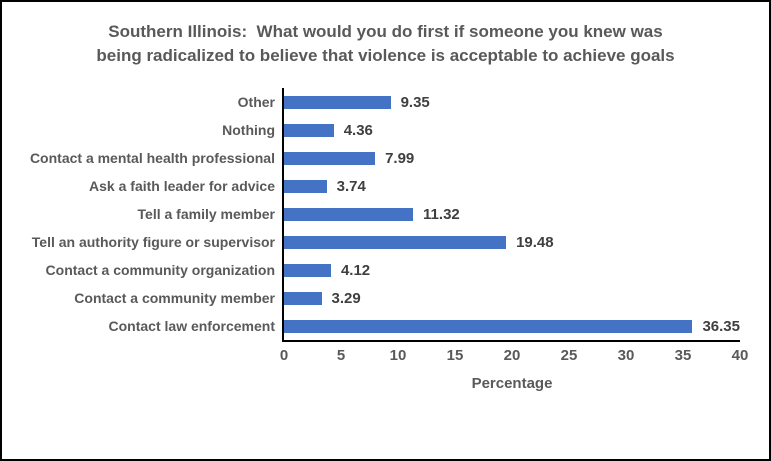  What do you see at coordinates (341, 356) in the screenshot?
I see `x-tick-label: 5` at bounding box center [341, 356].